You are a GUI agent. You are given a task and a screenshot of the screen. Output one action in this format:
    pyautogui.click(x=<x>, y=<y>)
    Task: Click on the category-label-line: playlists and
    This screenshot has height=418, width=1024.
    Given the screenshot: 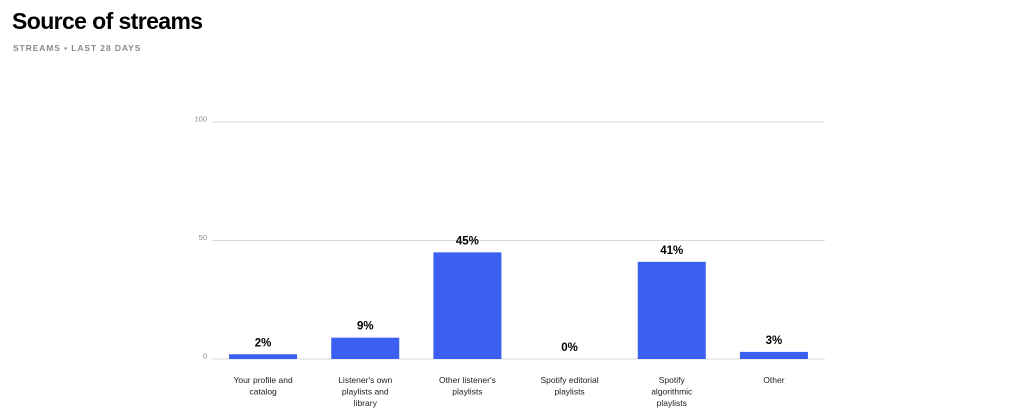 What is the action you would take?
    pyautogui.click(x=365, y=392)
    